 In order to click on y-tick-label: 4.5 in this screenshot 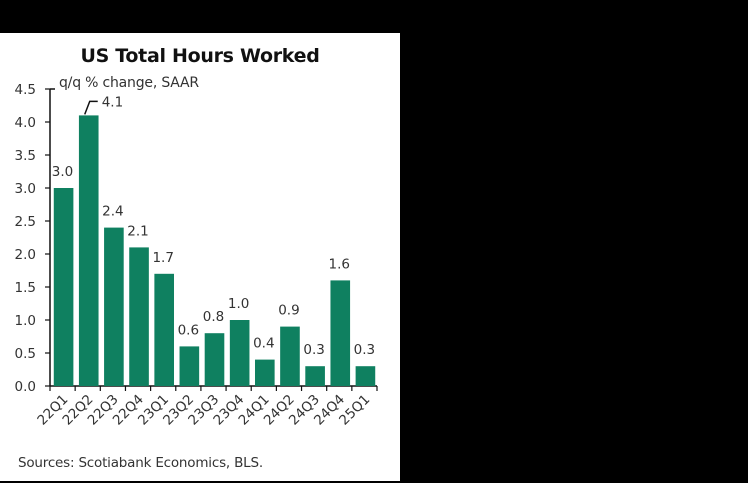, I will do `click(25, 90)`.